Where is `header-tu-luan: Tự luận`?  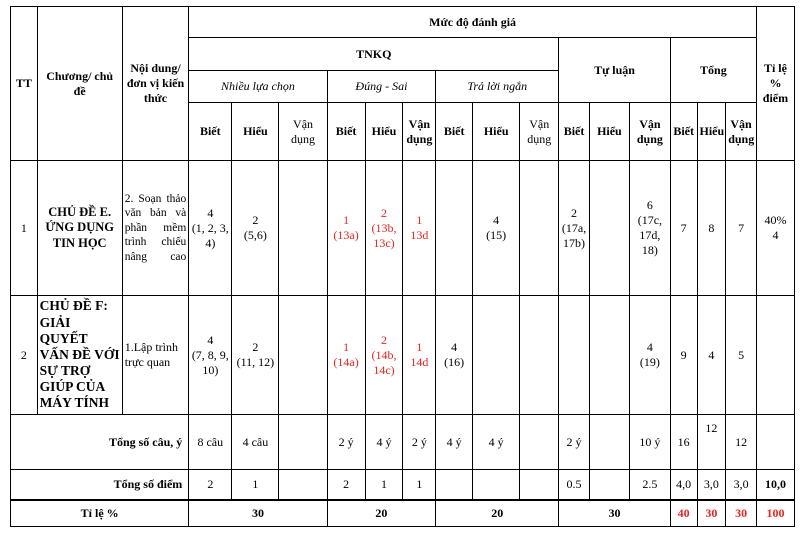
header-tu-luan: Tự luận is located at coordinates (614, 70).